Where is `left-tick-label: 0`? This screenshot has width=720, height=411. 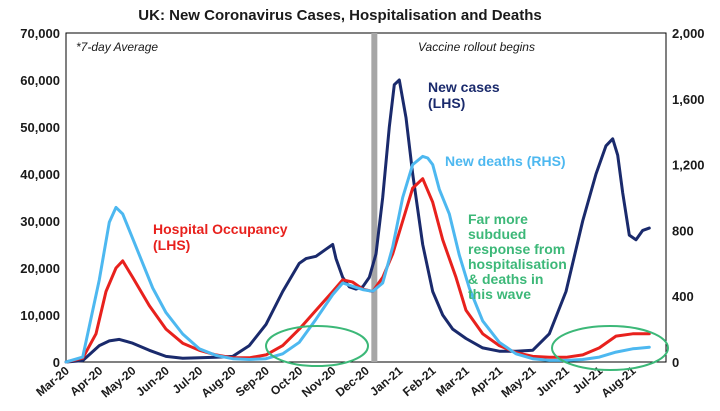
left-tick-label: 0 is located at coordinates (56, 362).